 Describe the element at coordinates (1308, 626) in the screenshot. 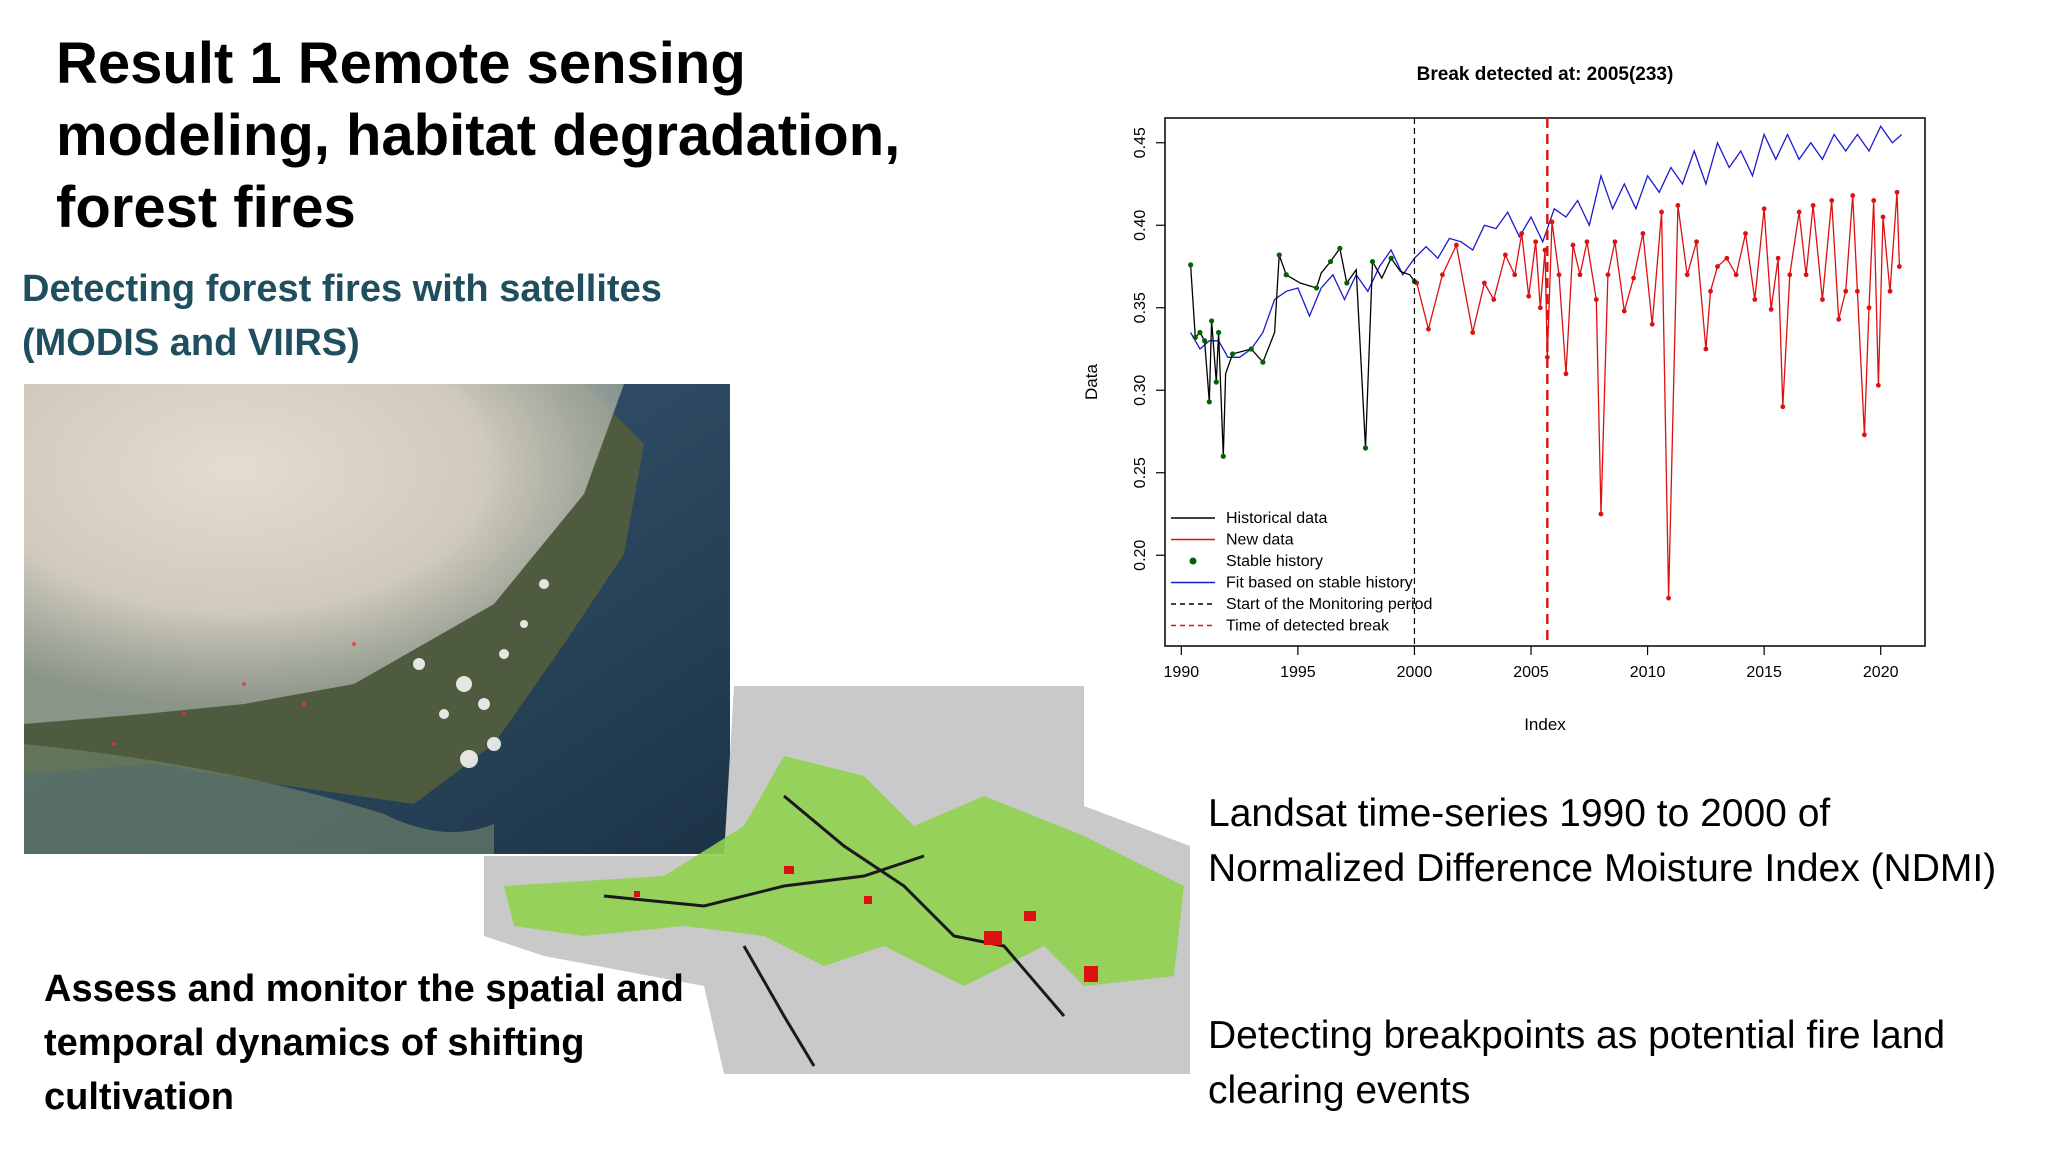

I see `legend-label: Time of detected break` at that location.